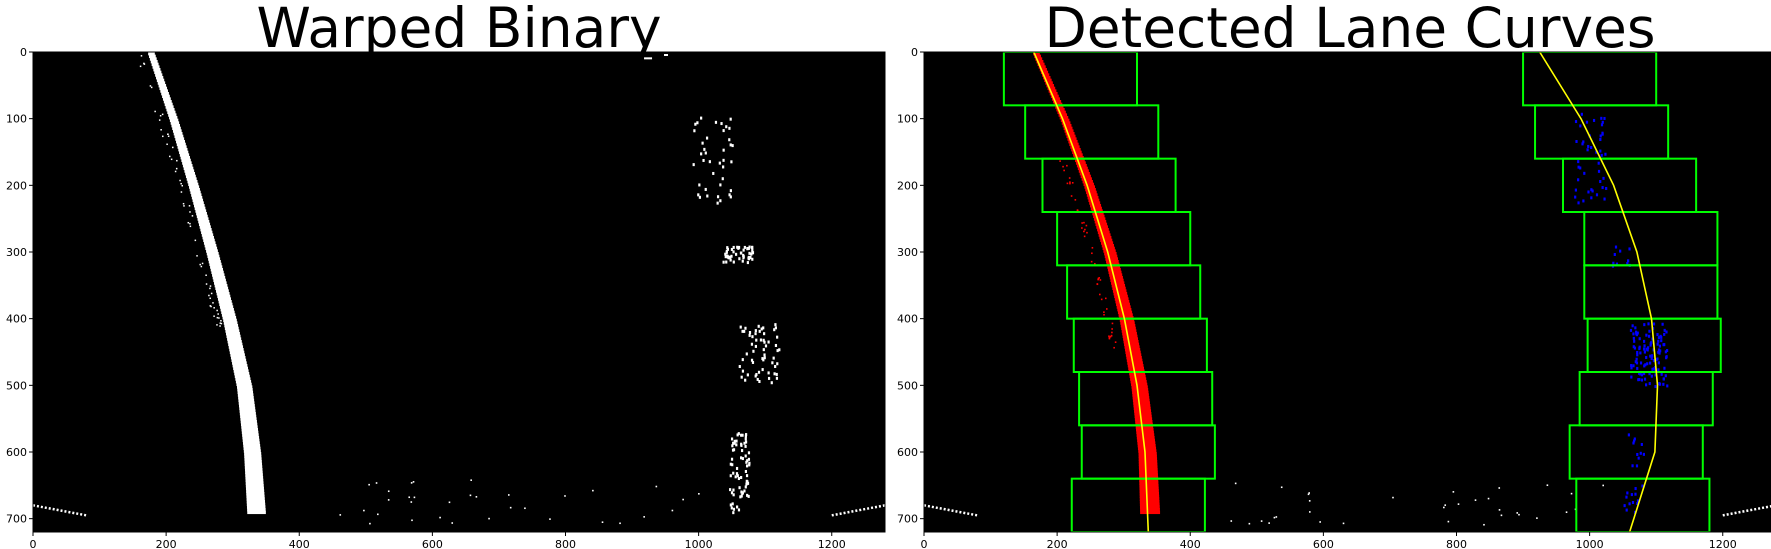  What do you see at coordinates (1746, 511) in the screenshot?
I see `corner-streak-right` at bounding box center [1746, 511].